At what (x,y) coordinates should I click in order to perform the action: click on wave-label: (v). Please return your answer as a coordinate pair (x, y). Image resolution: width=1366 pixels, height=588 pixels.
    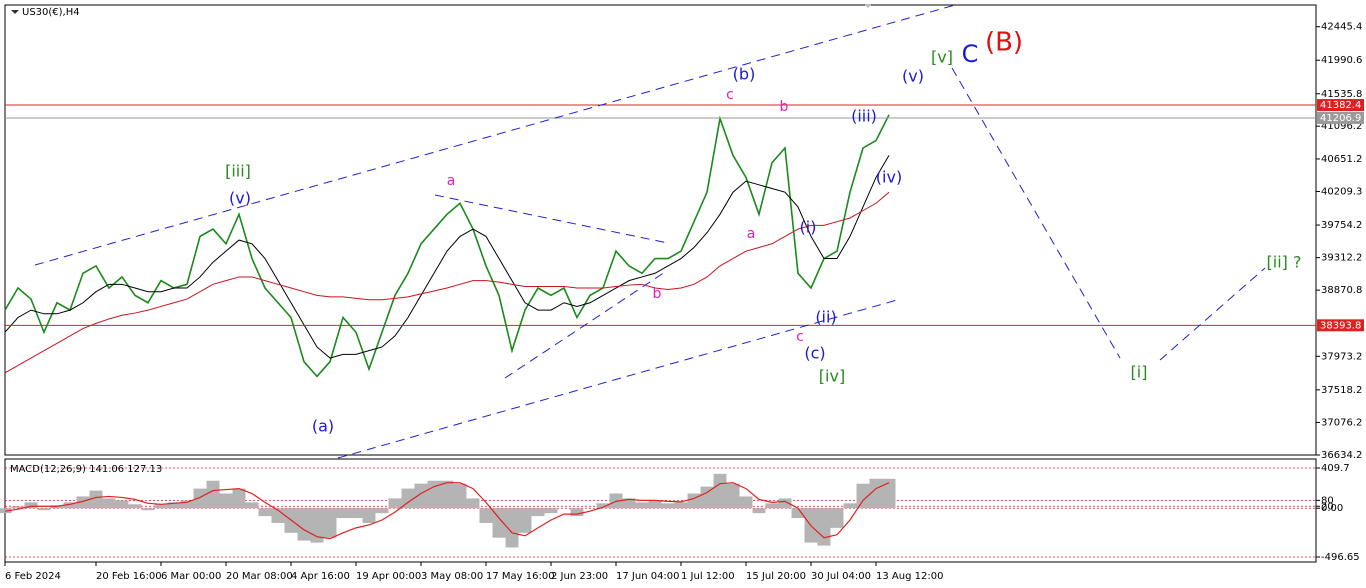
    Looking at the image, I should click on (240, 198).